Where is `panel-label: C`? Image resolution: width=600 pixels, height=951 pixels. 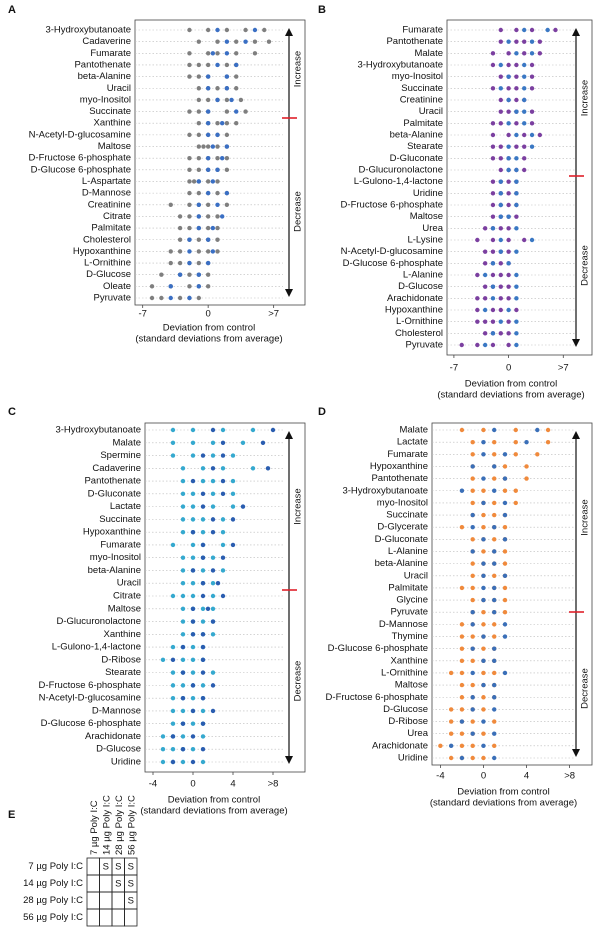 panel-label: C is located at coordinates (12, 412).